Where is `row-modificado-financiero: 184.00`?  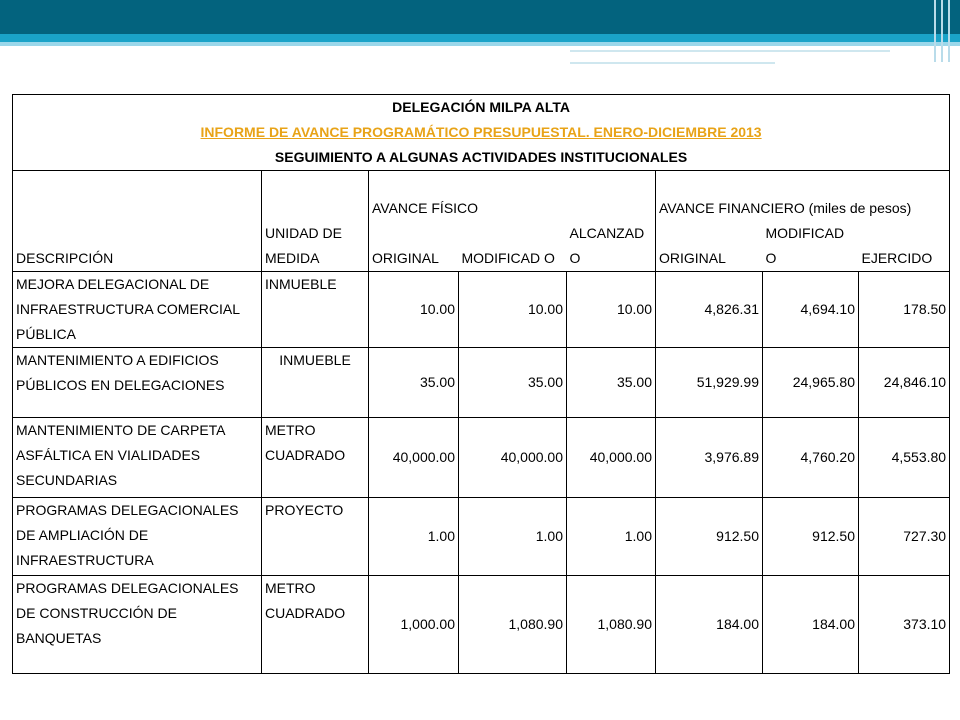 row-modificado-financiero: 184.00 is located at coordinates (810, 624).